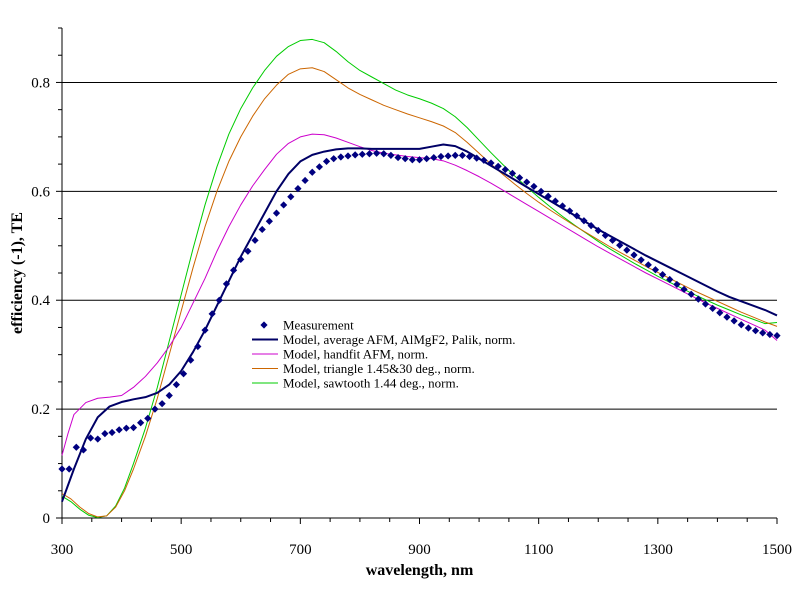 This screenshot has width=800, height=605. What do you see at coordinates (318, 325) in the screenshot?
I see `legend-label: Measurement` at bounding box center [318, 325].